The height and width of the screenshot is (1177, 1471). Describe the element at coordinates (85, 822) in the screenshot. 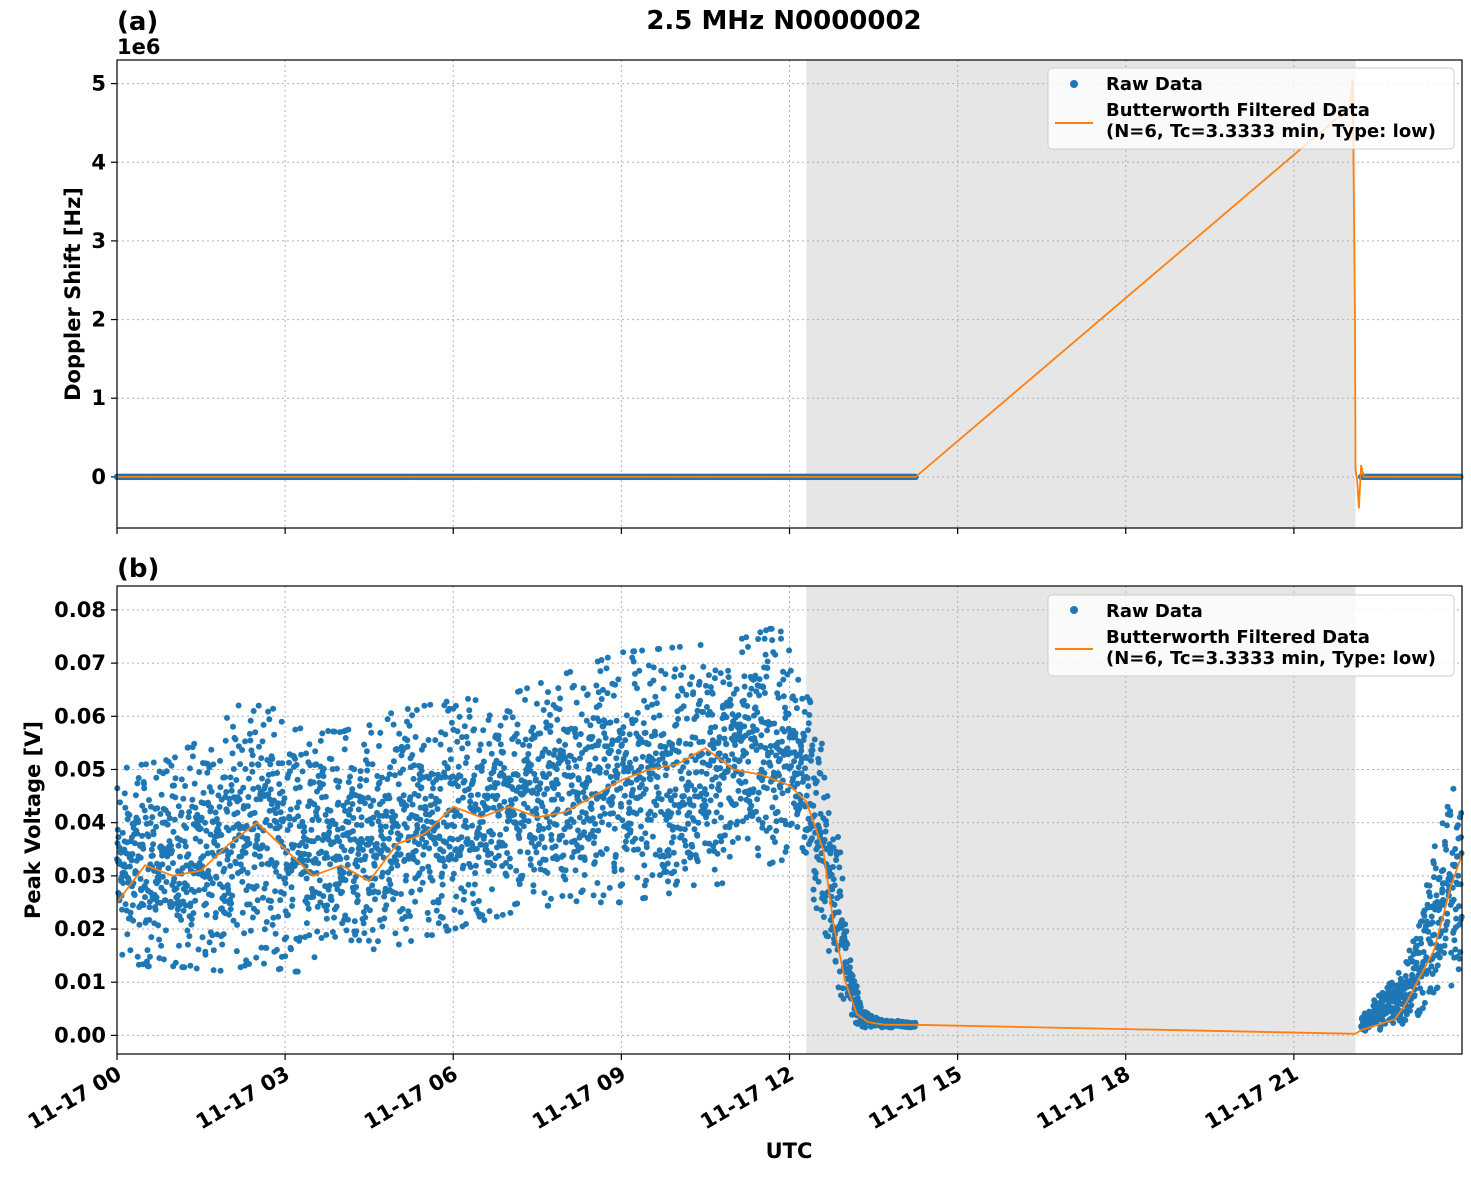

I see `panel-b-y-ticks: 0.000.010.020.030.040.050.060.070.08` at that location.